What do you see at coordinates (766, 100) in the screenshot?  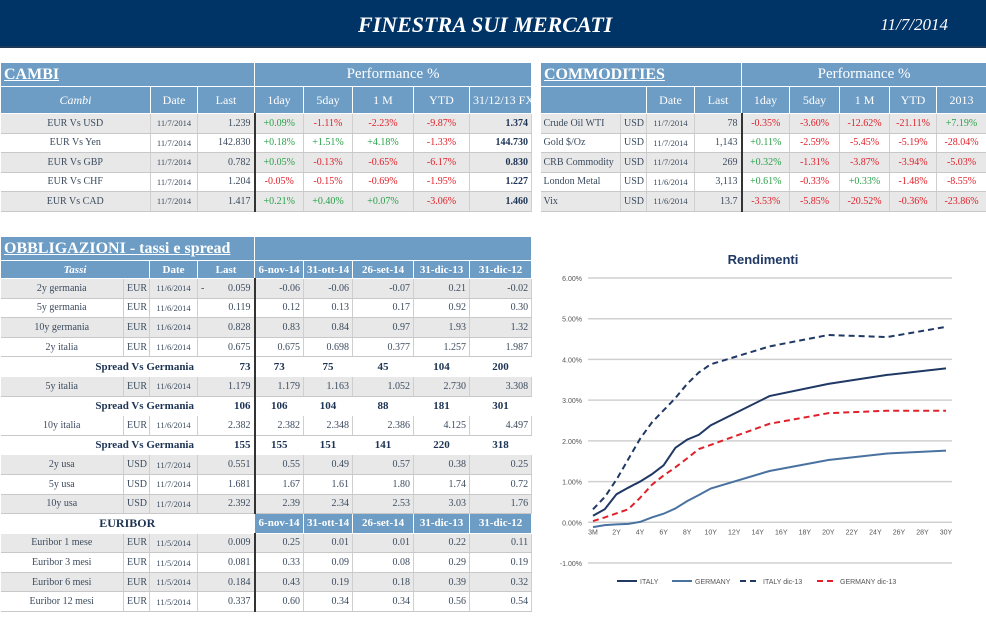 I see `column-header: 1day` at bounding box center [766, 100].